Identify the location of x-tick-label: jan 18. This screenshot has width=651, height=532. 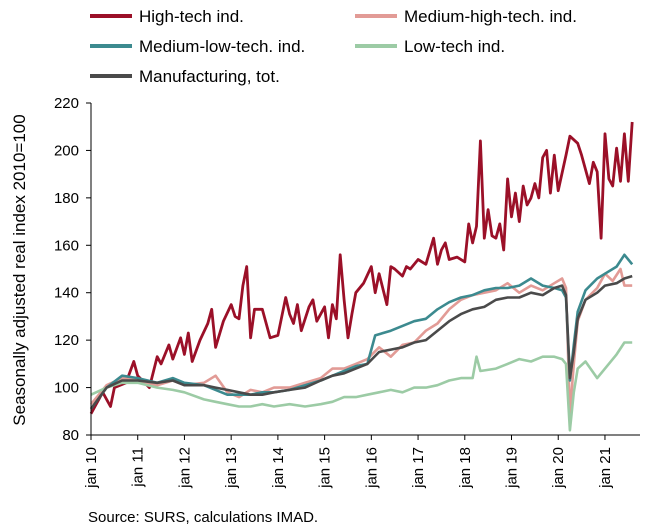
(465, 468).